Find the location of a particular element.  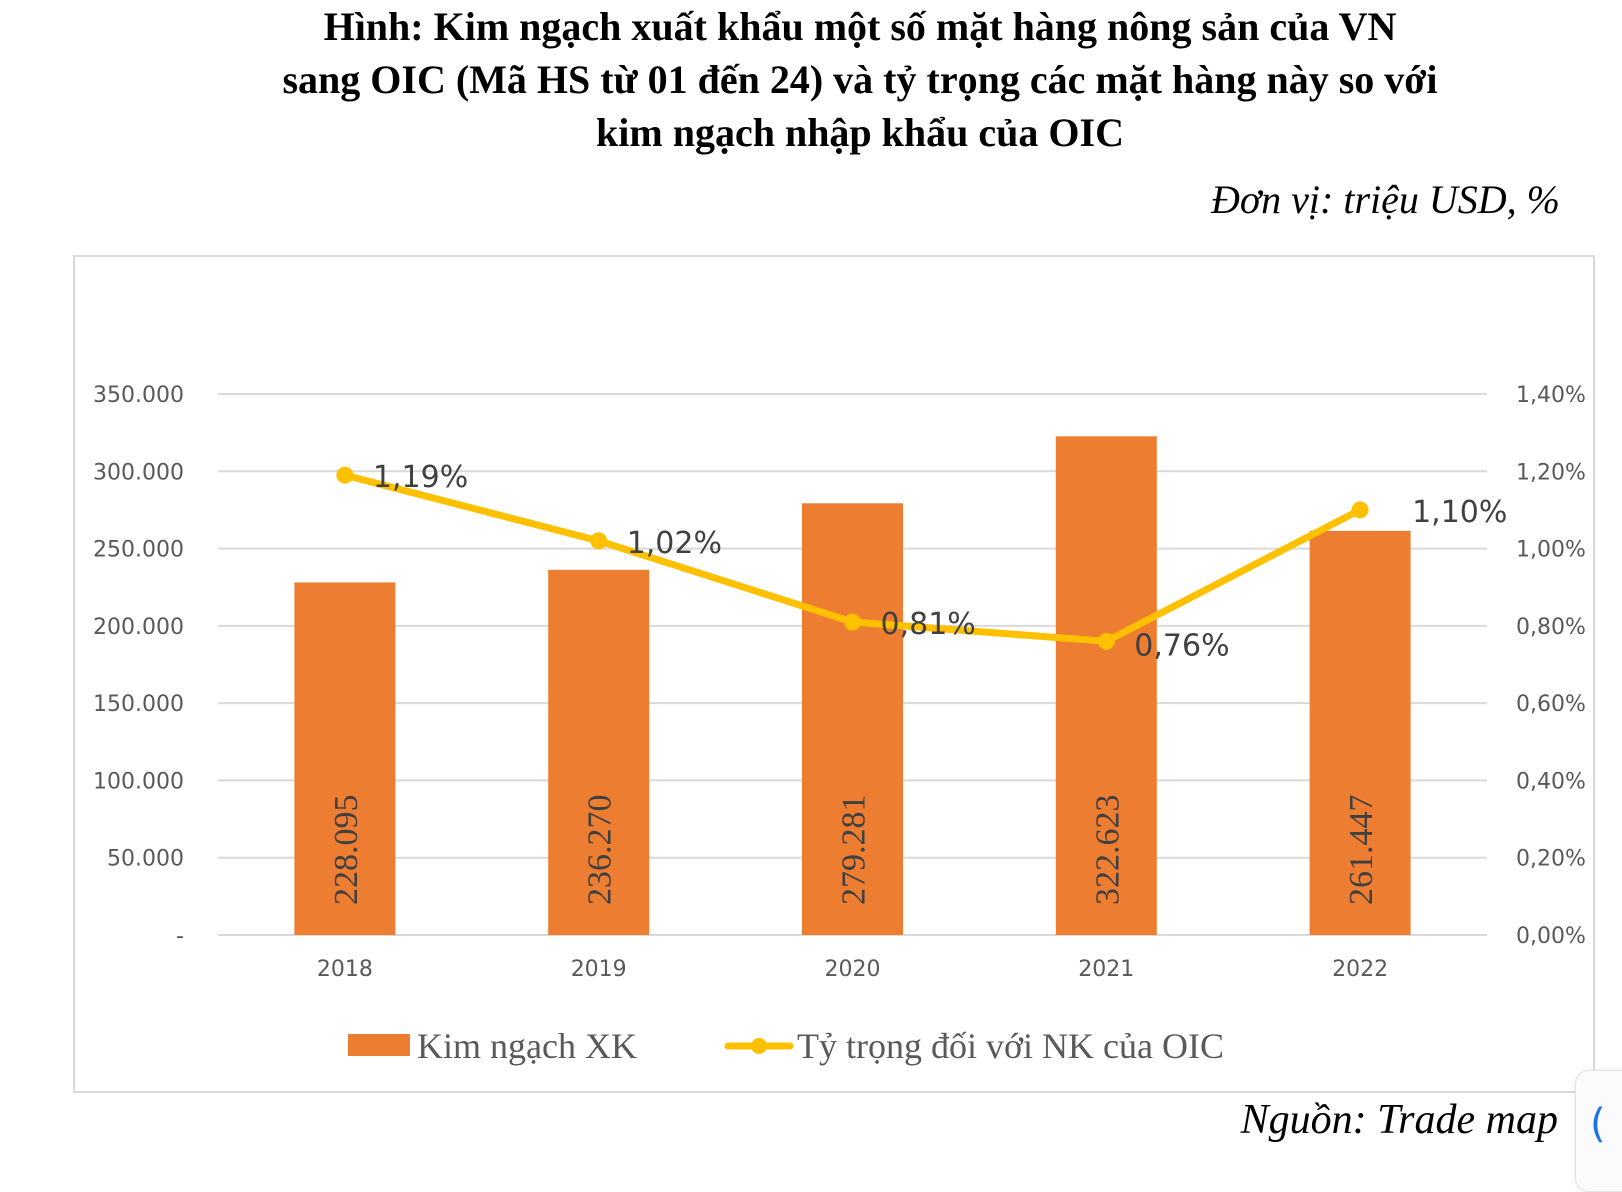

y-axis-right: 0,00% 0,20% 0,40% 0,60% 0,80% 1,00% 1,20% 1,40% is located at coordinates (1551, 666).